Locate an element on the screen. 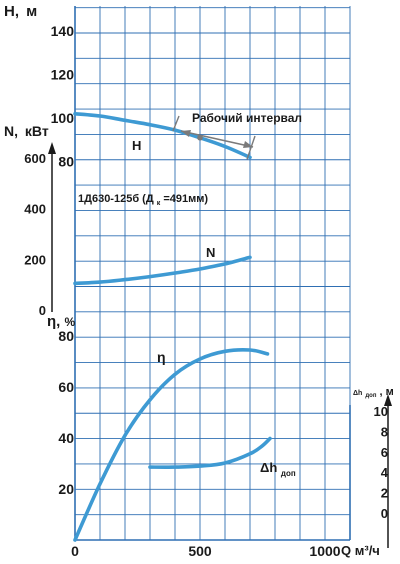 The width and height of the screenshot is (400, 564). eta-axis-unit: % is located at coordinates (70, 322).